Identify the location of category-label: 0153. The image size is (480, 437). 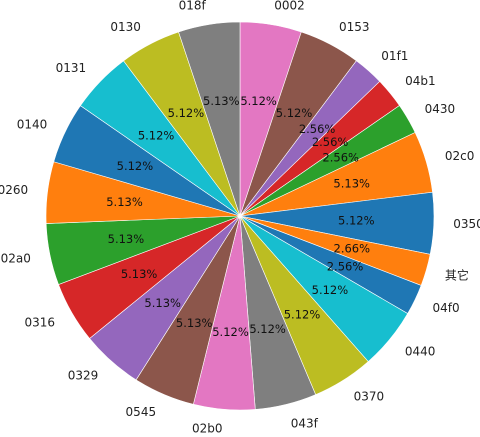
(354, 27).